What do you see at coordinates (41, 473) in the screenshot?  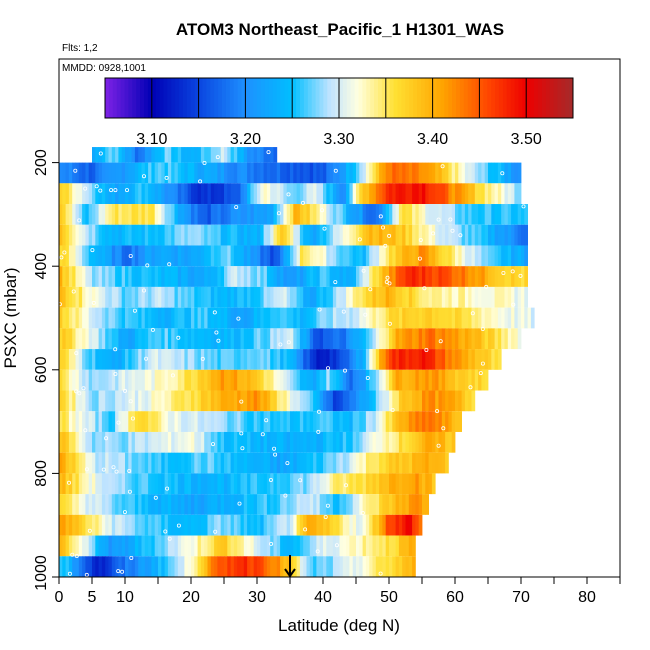 I see `y-tick-label: 800` at bounding box center [41, 473].